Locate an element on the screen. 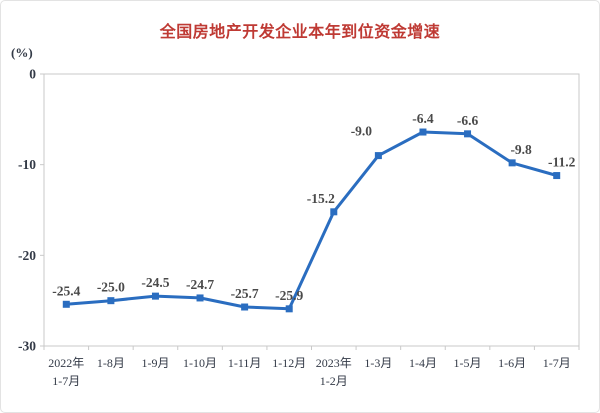 The image size is (600, 413). data-point-label: -25.9 is located at coordinates (289, 295).